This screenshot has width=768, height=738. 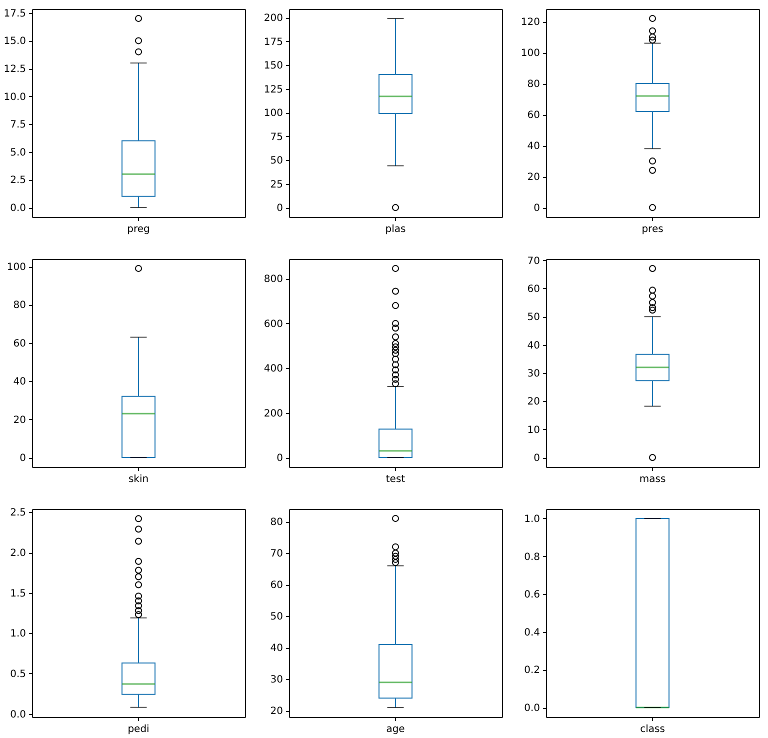 I want to click on y-tick-label: 17.5, so click(x=15, y=14).